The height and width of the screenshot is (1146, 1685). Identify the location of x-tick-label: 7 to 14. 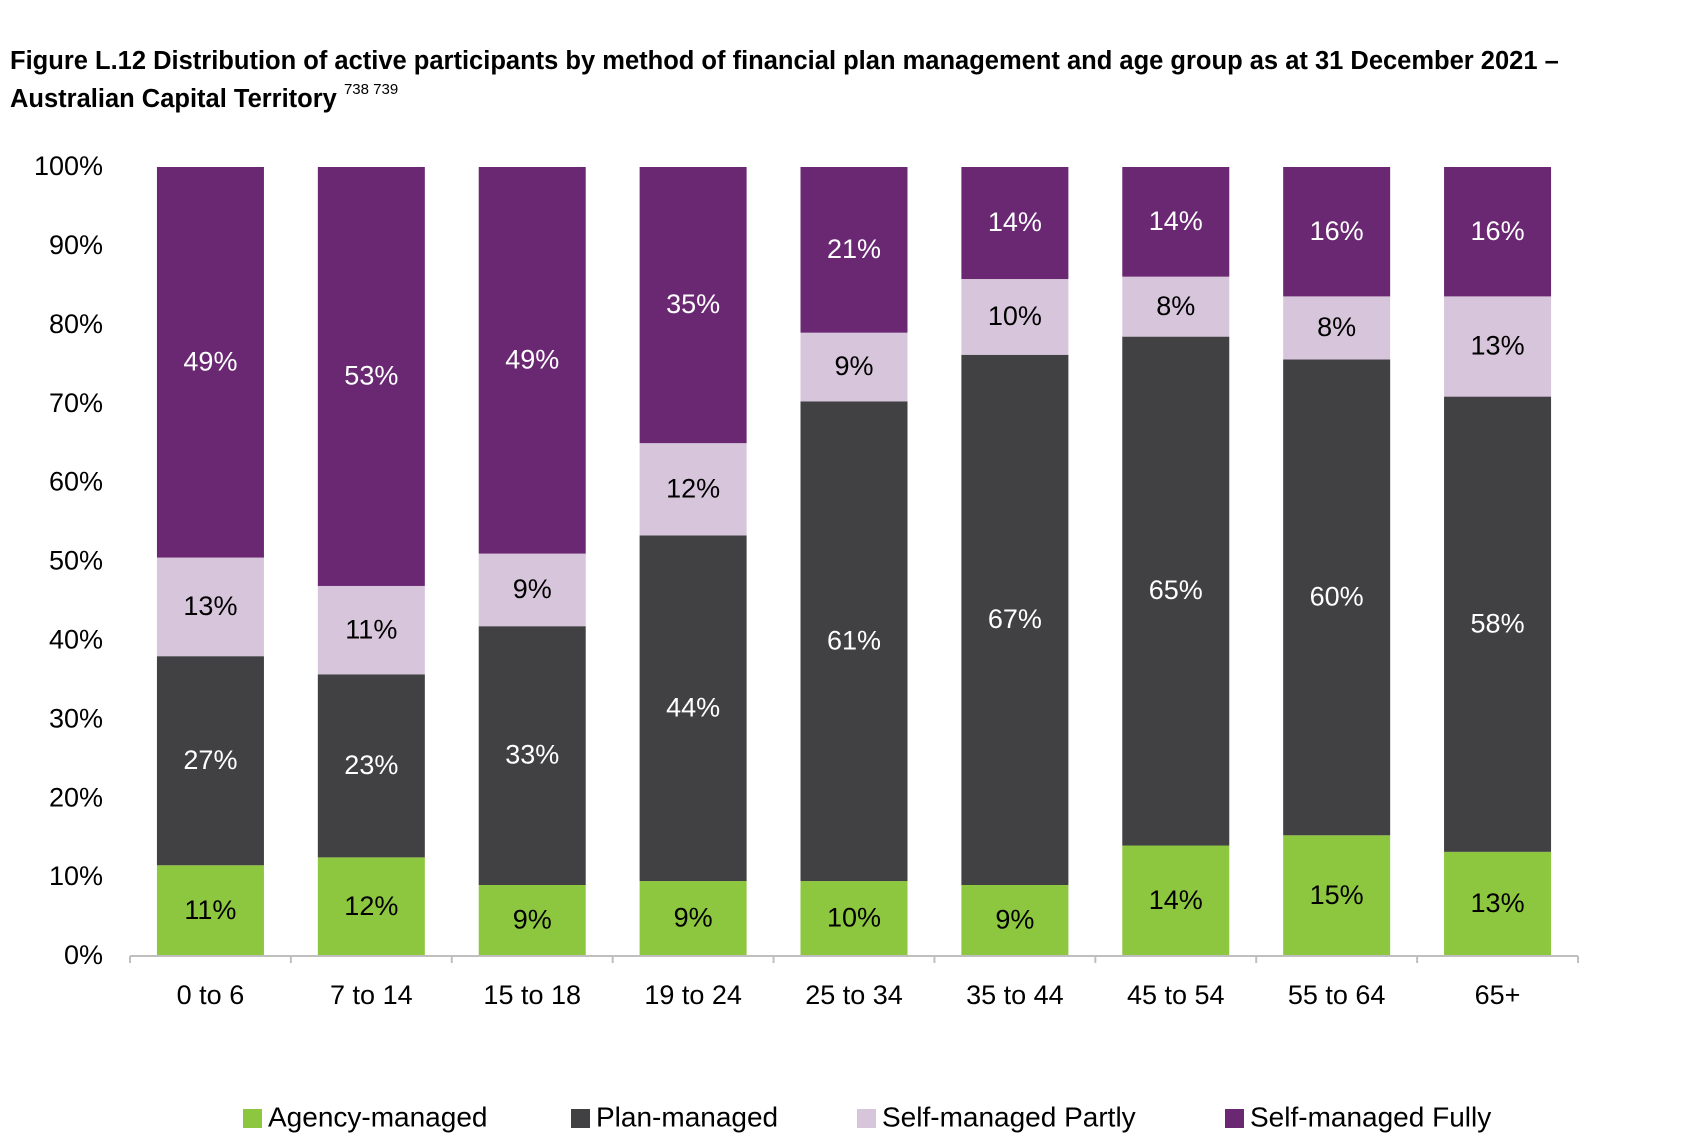
(371, 995).